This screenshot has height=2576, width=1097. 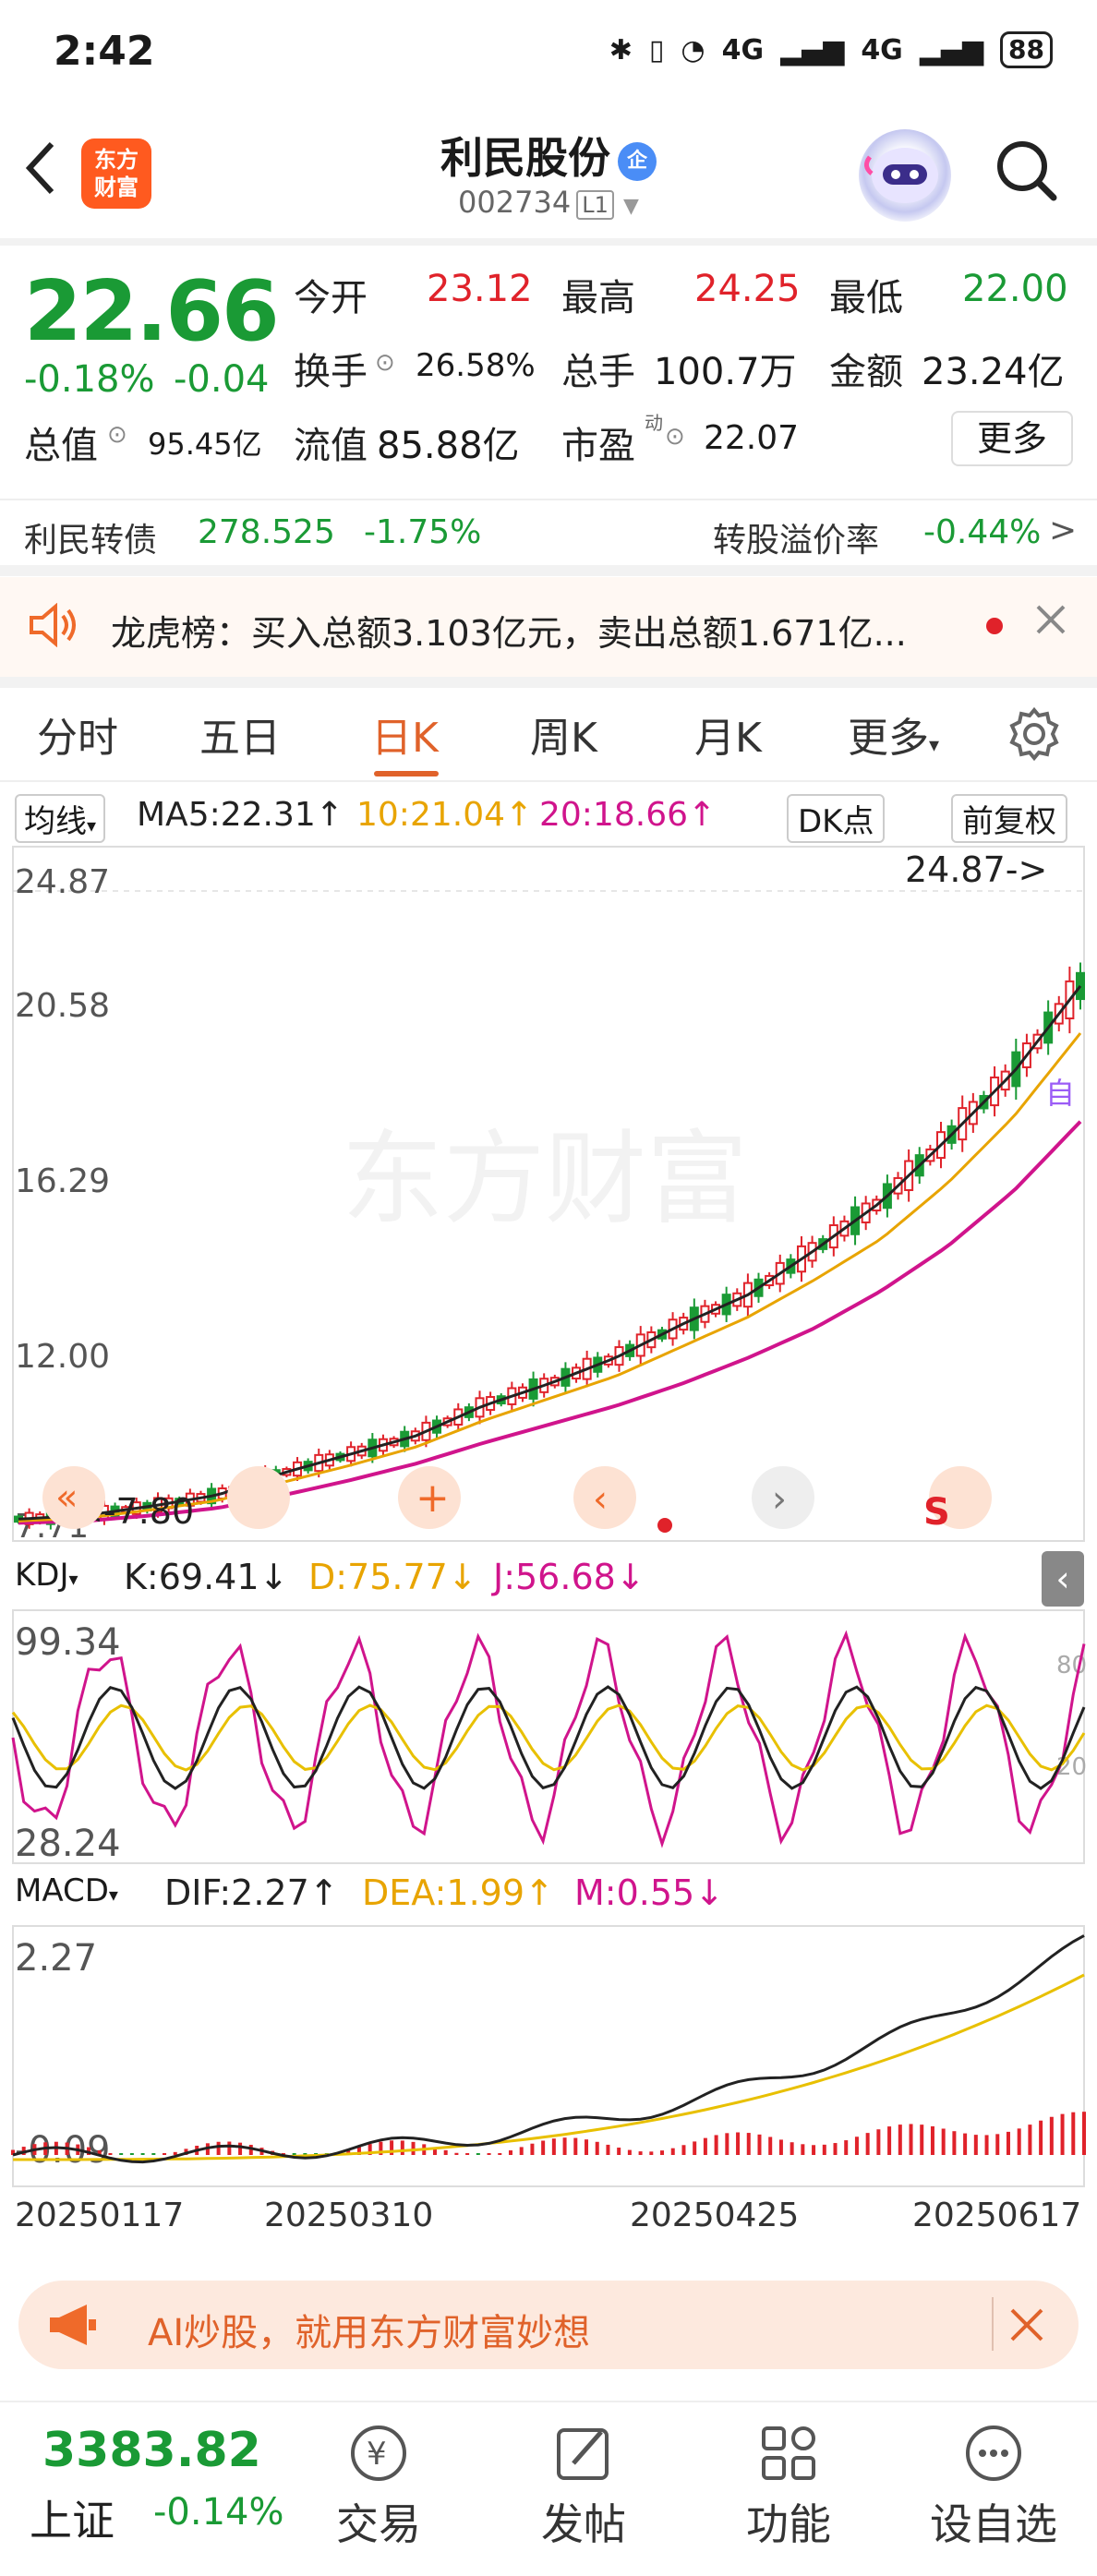 I want to click on convertible-bond-row: 利民转债 278.525 -1.75% 转股溢价率 -0.44% >, so click(x=548, y=531).